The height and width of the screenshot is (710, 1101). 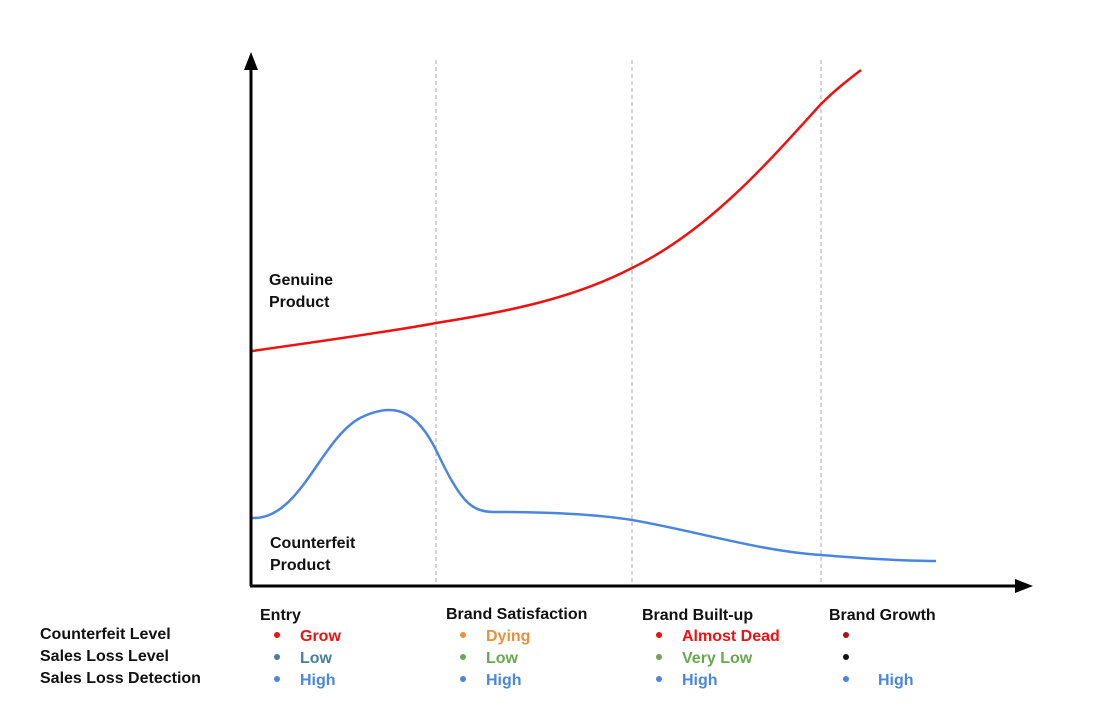 What do you see at coordinates (731, 636) in the screenshot?
I see `phase-item-text: Almost Dead` at bounding box center [731, 636].